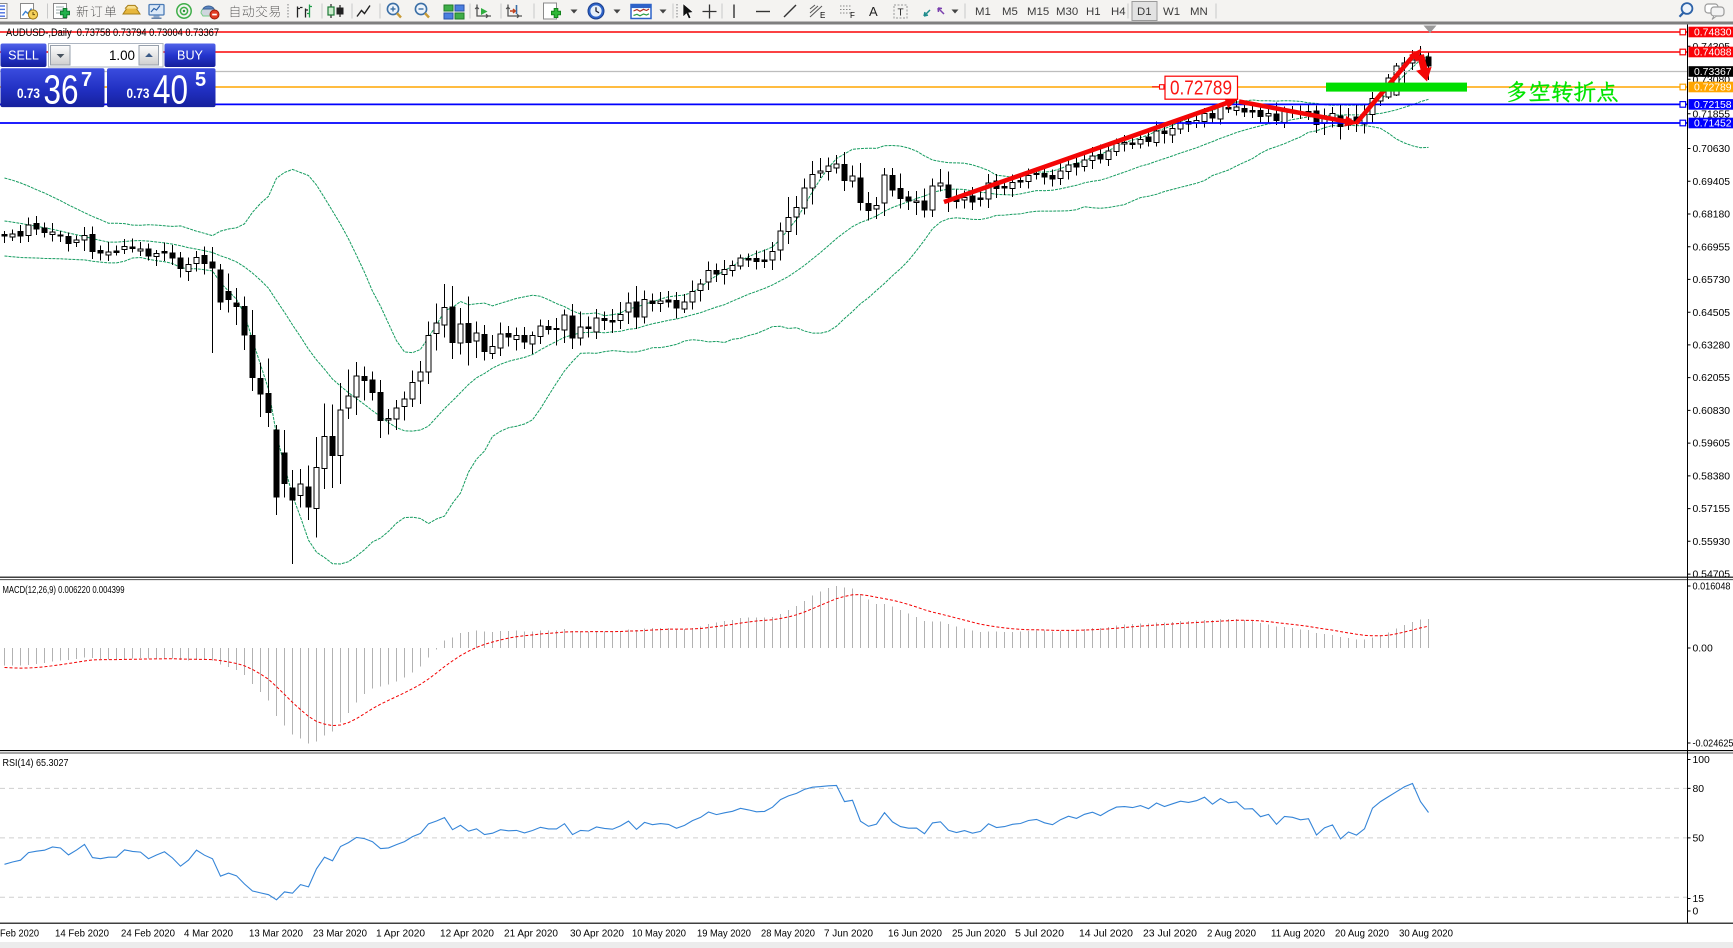 This screenshot has height=948, width=1733. What do you see at coordinates (1712, 80) in the screenshot?
I see `svg-text: 0.73080` at bounding box center [1712, 80].